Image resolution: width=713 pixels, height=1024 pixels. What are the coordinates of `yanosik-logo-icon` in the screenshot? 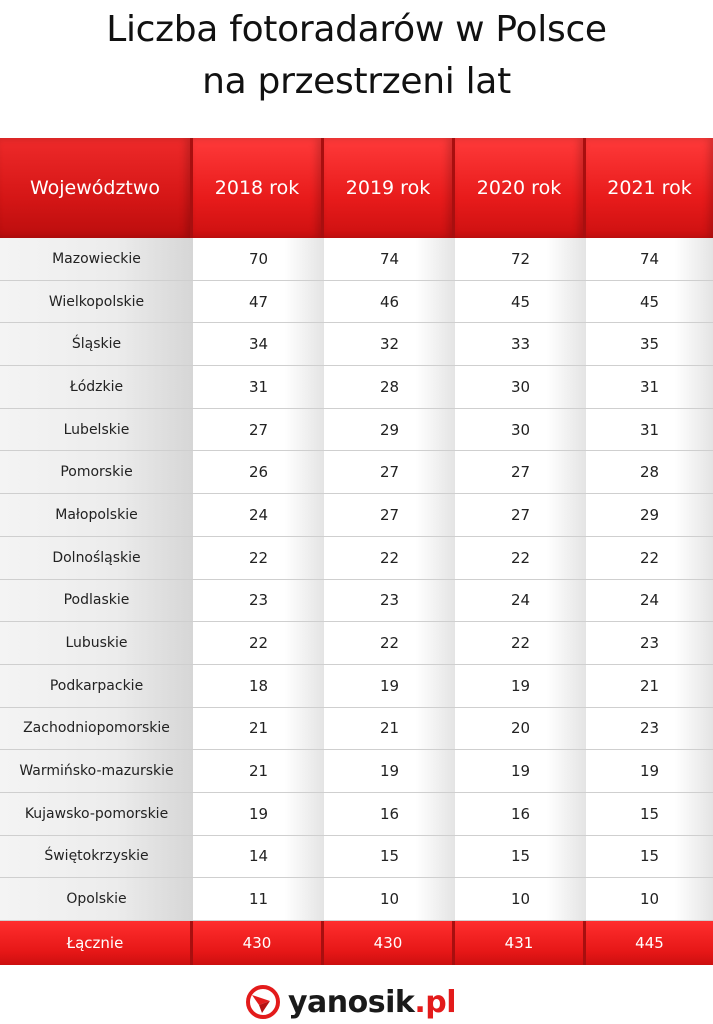 It's located at (263, 1002).